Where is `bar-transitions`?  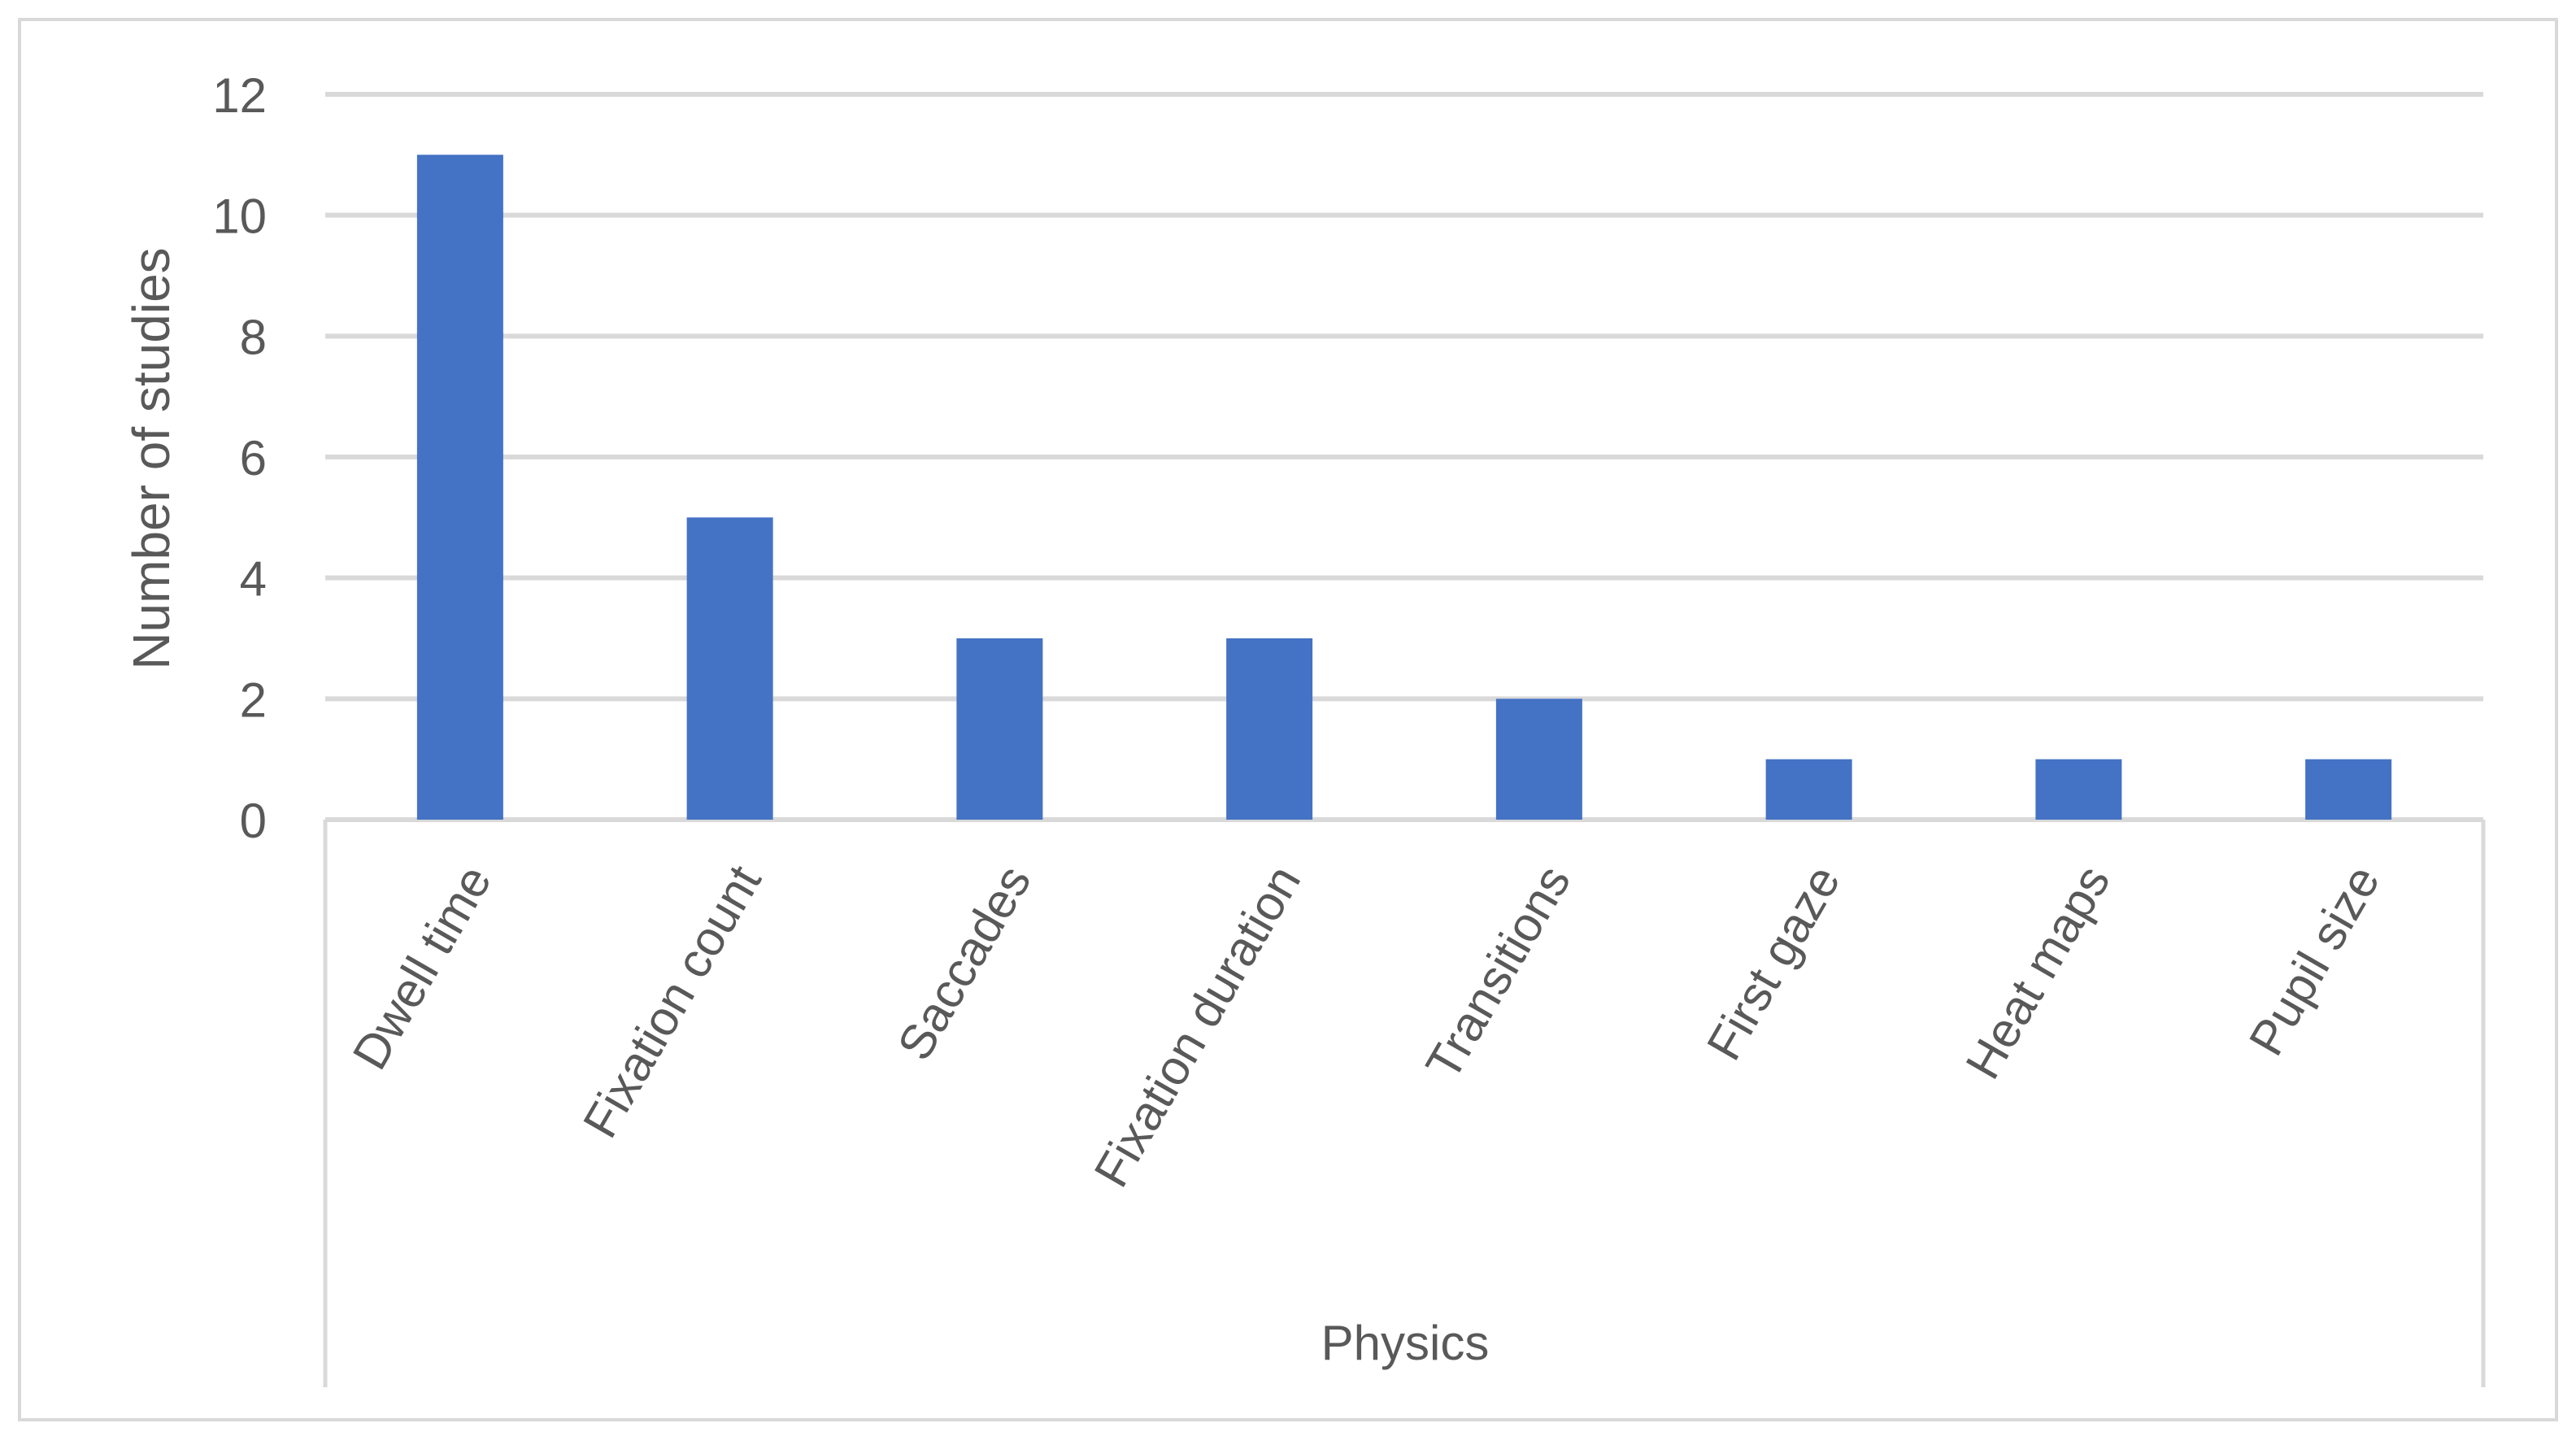
bar-transitions is located at coordinates (1539, 759).